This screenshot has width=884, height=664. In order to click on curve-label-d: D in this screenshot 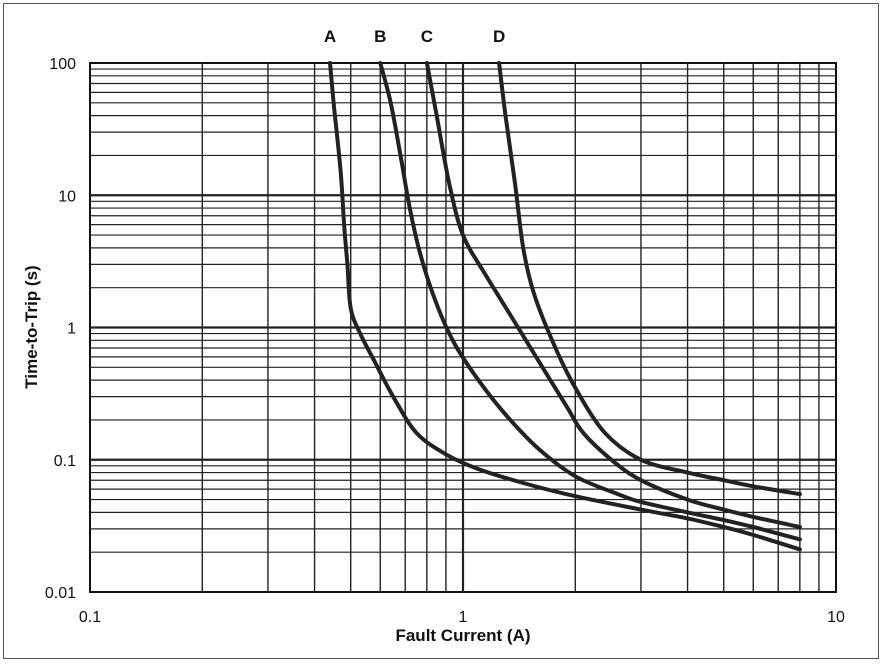, I will do `click(499, 36)`.